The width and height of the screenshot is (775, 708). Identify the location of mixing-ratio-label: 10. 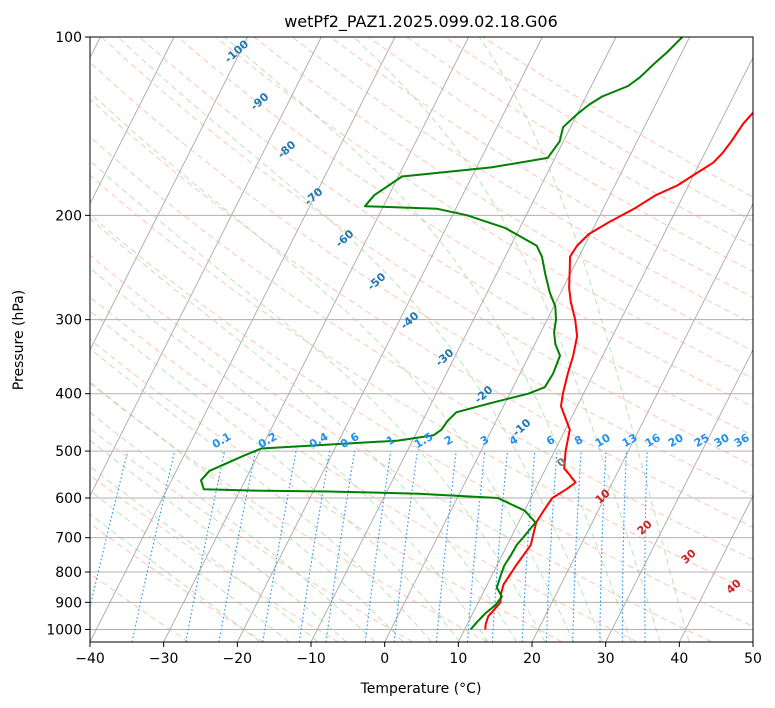
(603, 440).